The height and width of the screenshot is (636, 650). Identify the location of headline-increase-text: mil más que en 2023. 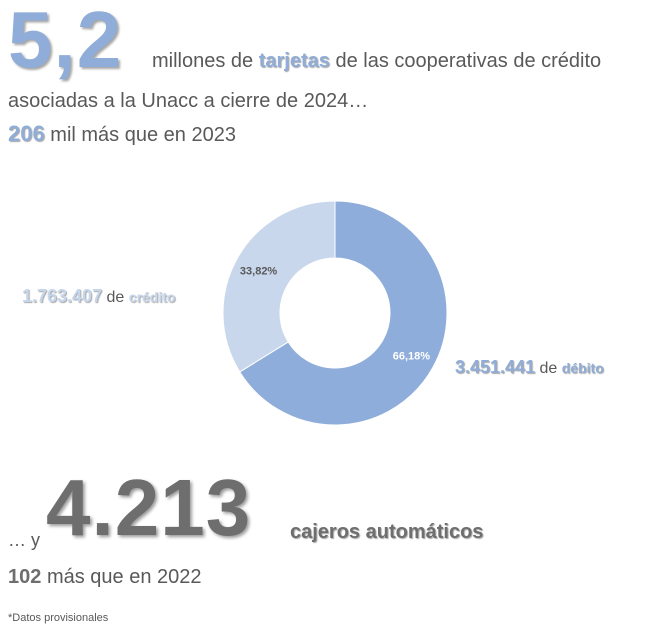
(143, 135).